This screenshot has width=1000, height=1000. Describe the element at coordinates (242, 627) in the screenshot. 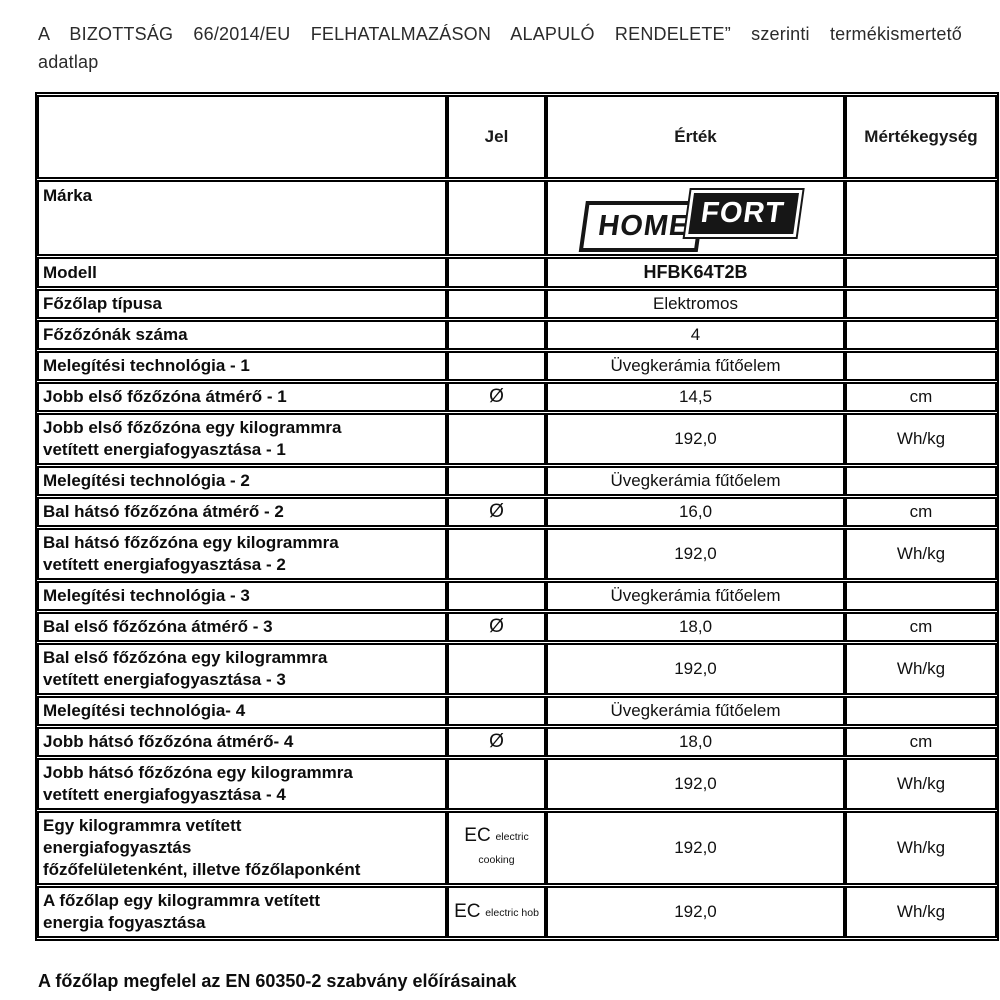

I see `row-label: Bal első főzőzóna átmérő - 3` at that location.